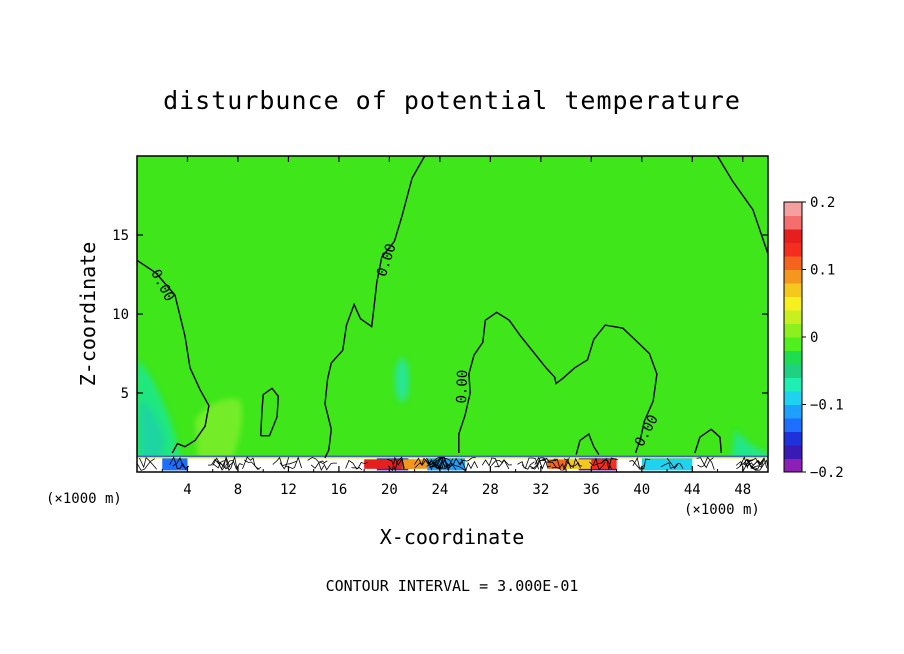 This screenshot has height=654, width=904. I want to click on cool-anomaly-mid, so click(402, 380).